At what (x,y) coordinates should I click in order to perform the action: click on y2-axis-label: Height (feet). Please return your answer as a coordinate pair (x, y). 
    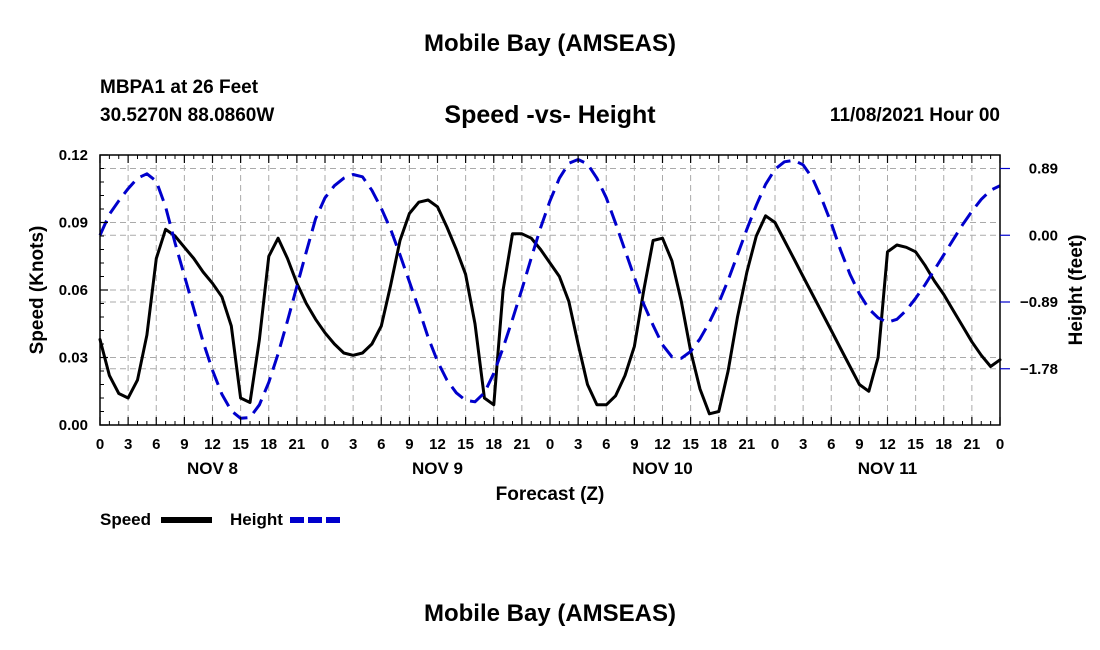
    Looking at the image, I should click on (1076, 290).